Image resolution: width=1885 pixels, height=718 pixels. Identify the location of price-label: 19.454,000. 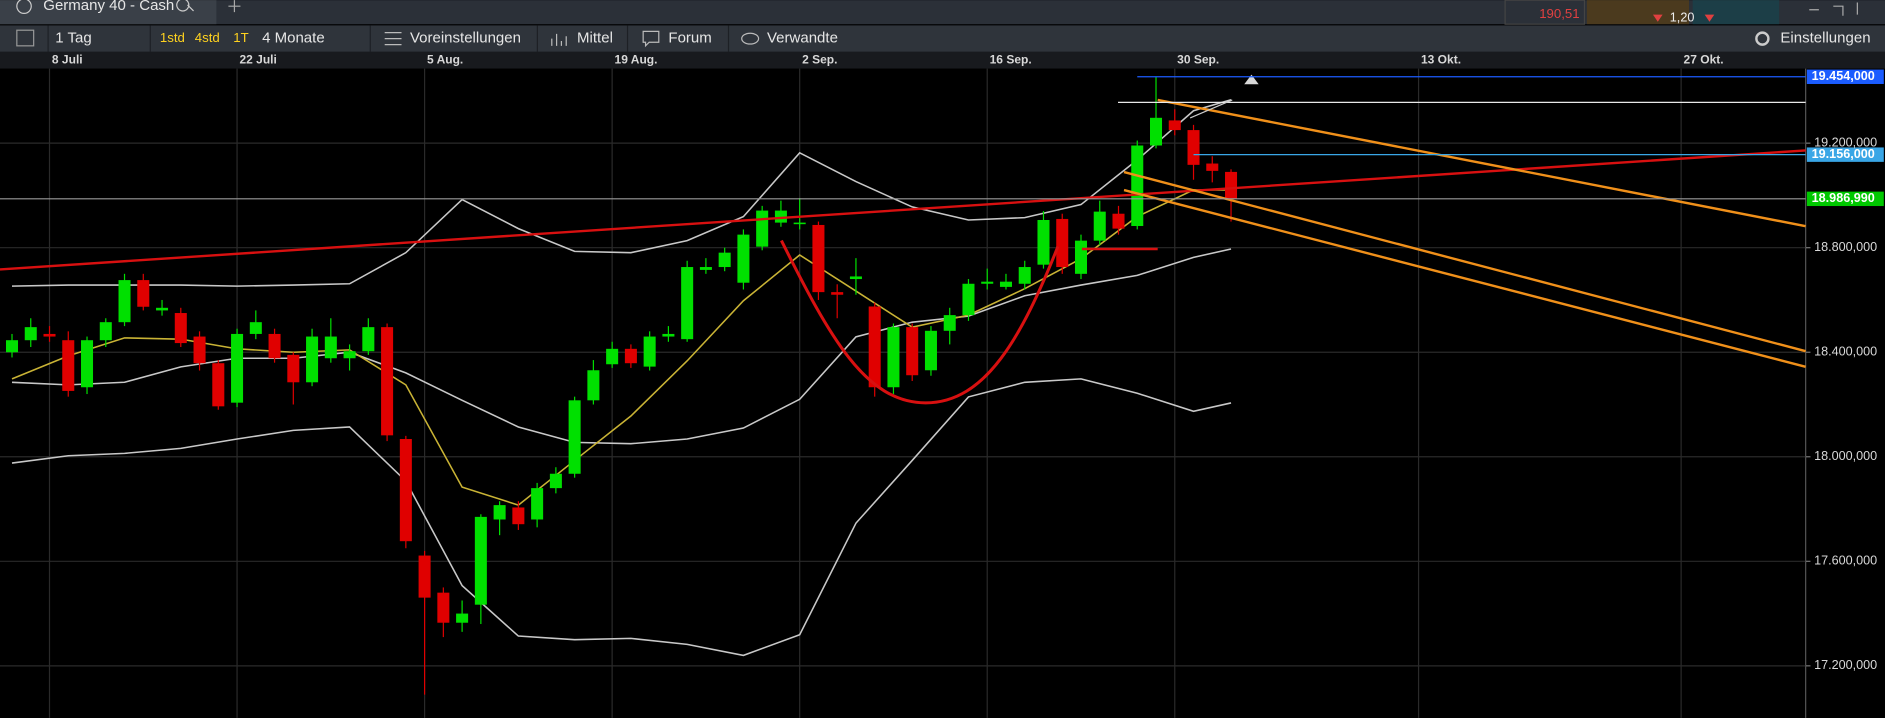
(1843, 76).